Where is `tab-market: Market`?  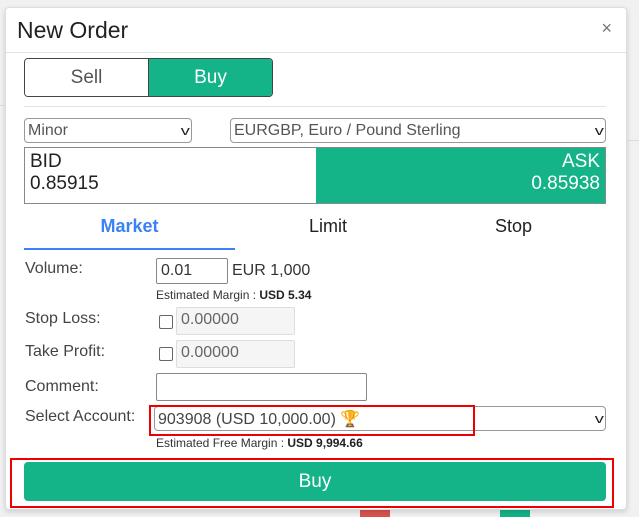
tab-market: Market is located at coordinates (129, 233).